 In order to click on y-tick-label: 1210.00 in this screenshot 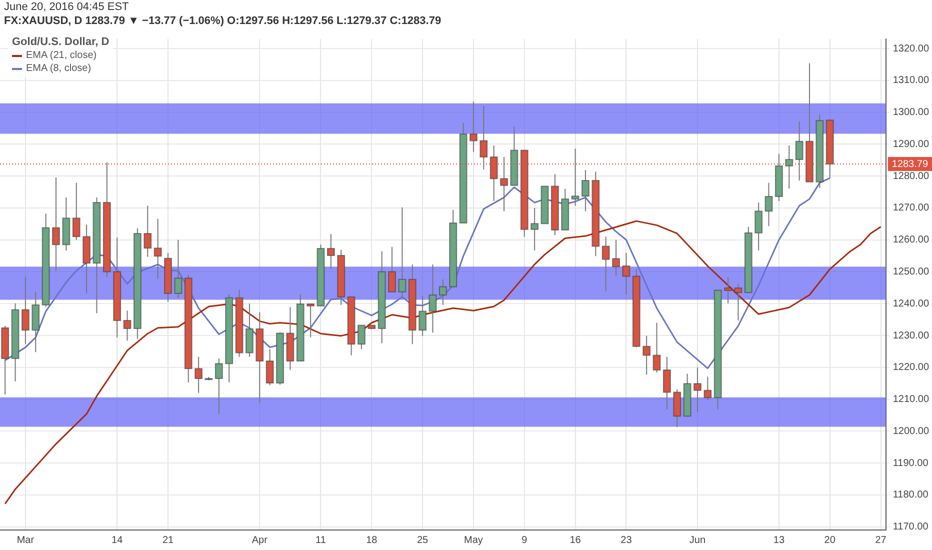, I will do `click(911, 400)`.